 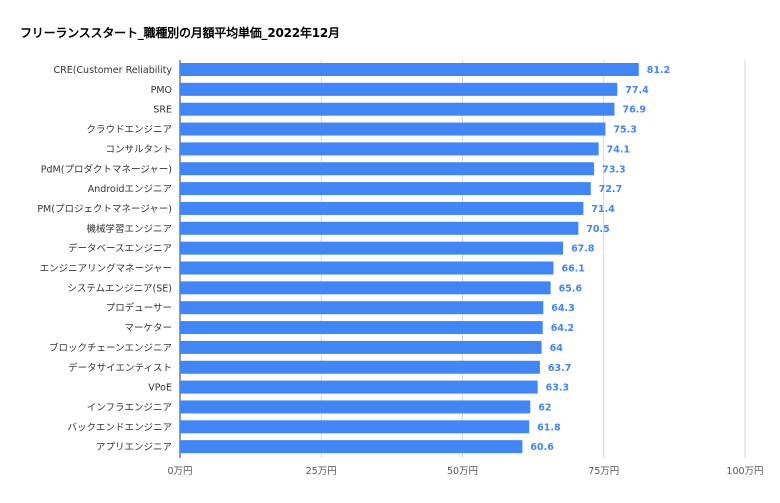 I want to click on category-label: PMO, so click(x=161, y=90).